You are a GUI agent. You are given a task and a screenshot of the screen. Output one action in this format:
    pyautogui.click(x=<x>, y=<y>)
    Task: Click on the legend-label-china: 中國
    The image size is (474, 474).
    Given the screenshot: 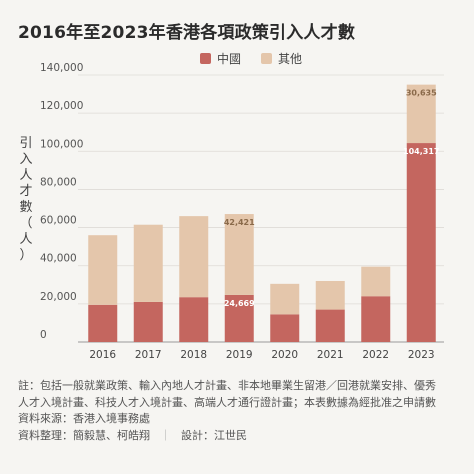 What is the action you would take?
    pyautogui.click(x=229, y=59)
    